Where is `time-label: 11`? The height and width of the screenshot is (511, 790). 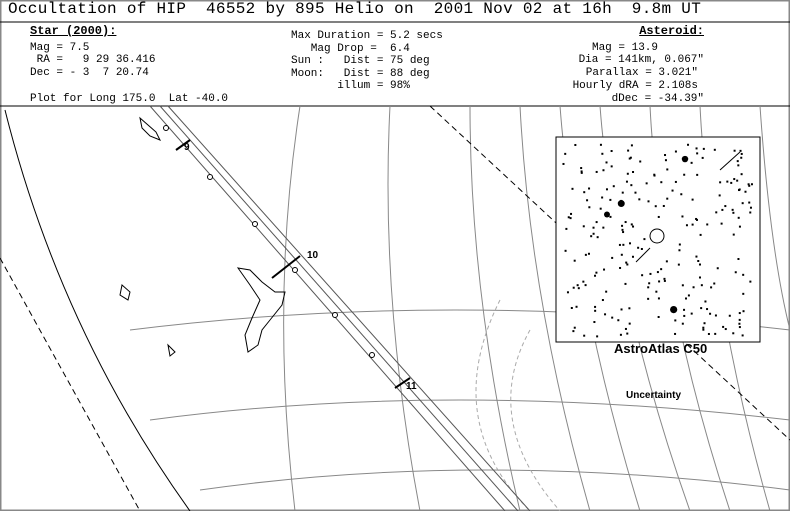
time-label: 11 is located at coordinates (411, 386).